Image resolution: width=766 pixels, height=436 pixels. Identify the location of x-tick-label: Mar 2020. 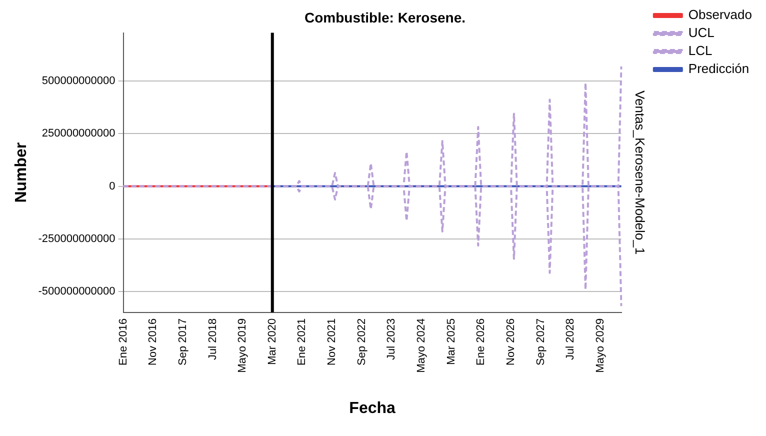
(272, 341).